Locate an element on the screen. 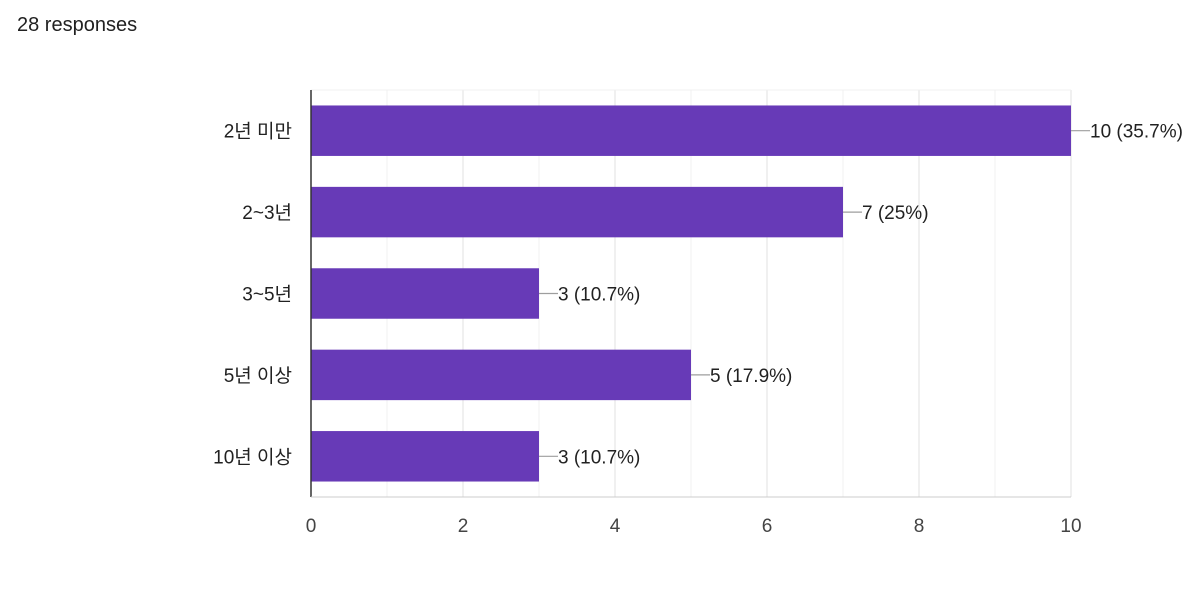  category-label: 3~5년 is located at coordinates (267, 295).